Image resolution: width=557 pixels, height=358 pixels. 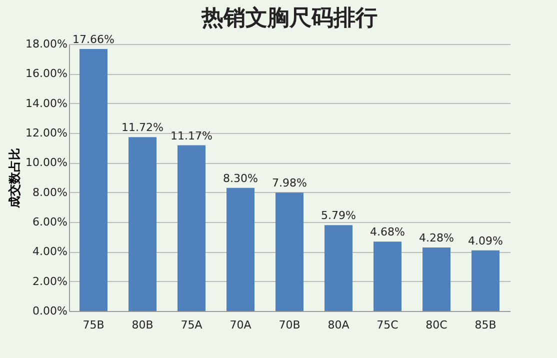 I want to click on chart-title: 热销文胸尺码排行, so click(x=289, y=18).